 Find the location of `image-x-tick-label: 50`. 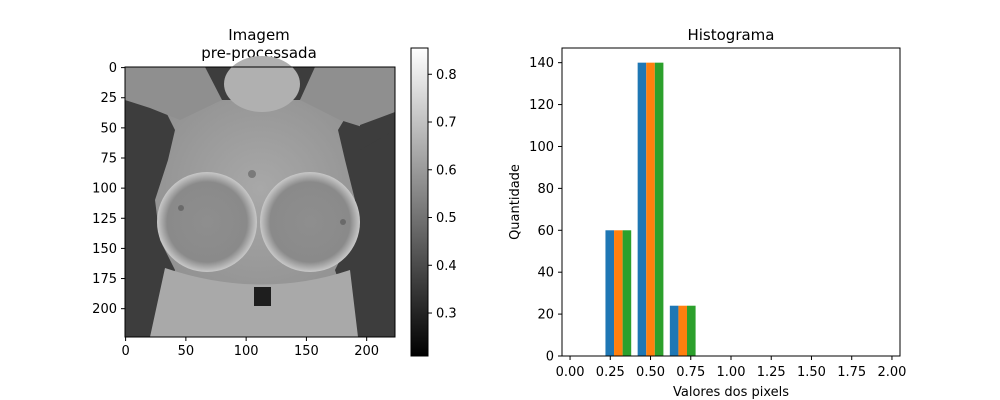

image-x-tick-label: 50 is located at coordinates (186, 351).